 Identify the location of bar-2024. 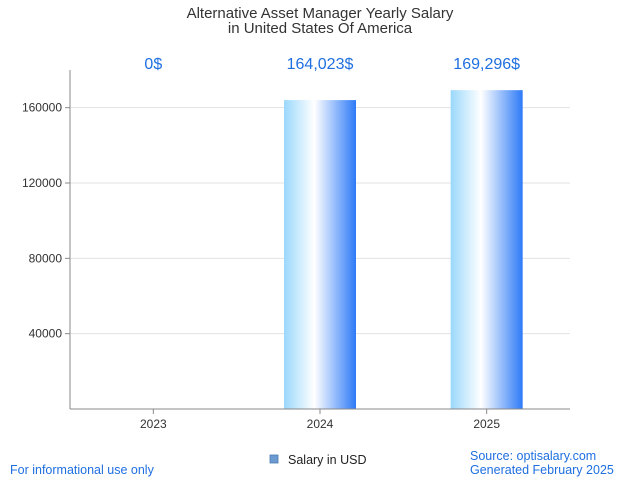
(320, 254).